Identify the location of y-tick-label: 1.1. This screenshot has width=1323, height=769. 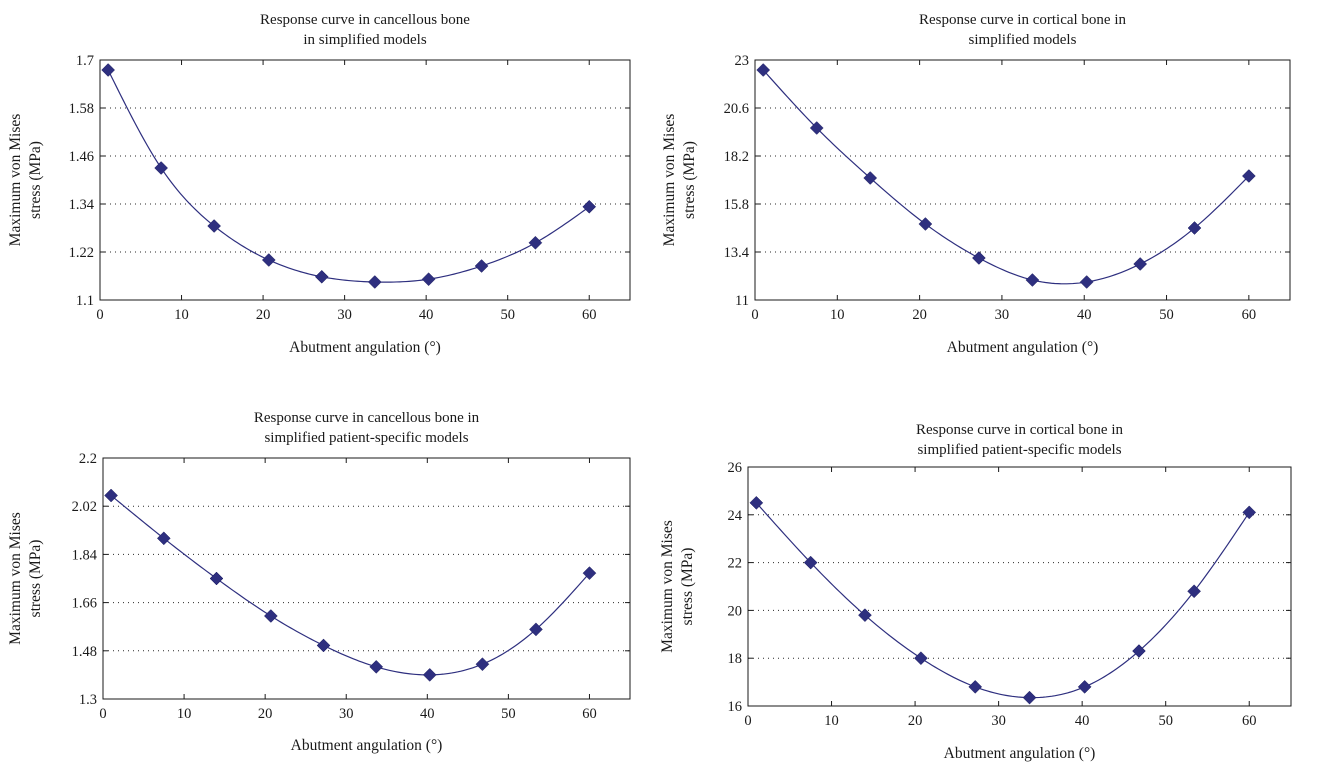
(85, 301).